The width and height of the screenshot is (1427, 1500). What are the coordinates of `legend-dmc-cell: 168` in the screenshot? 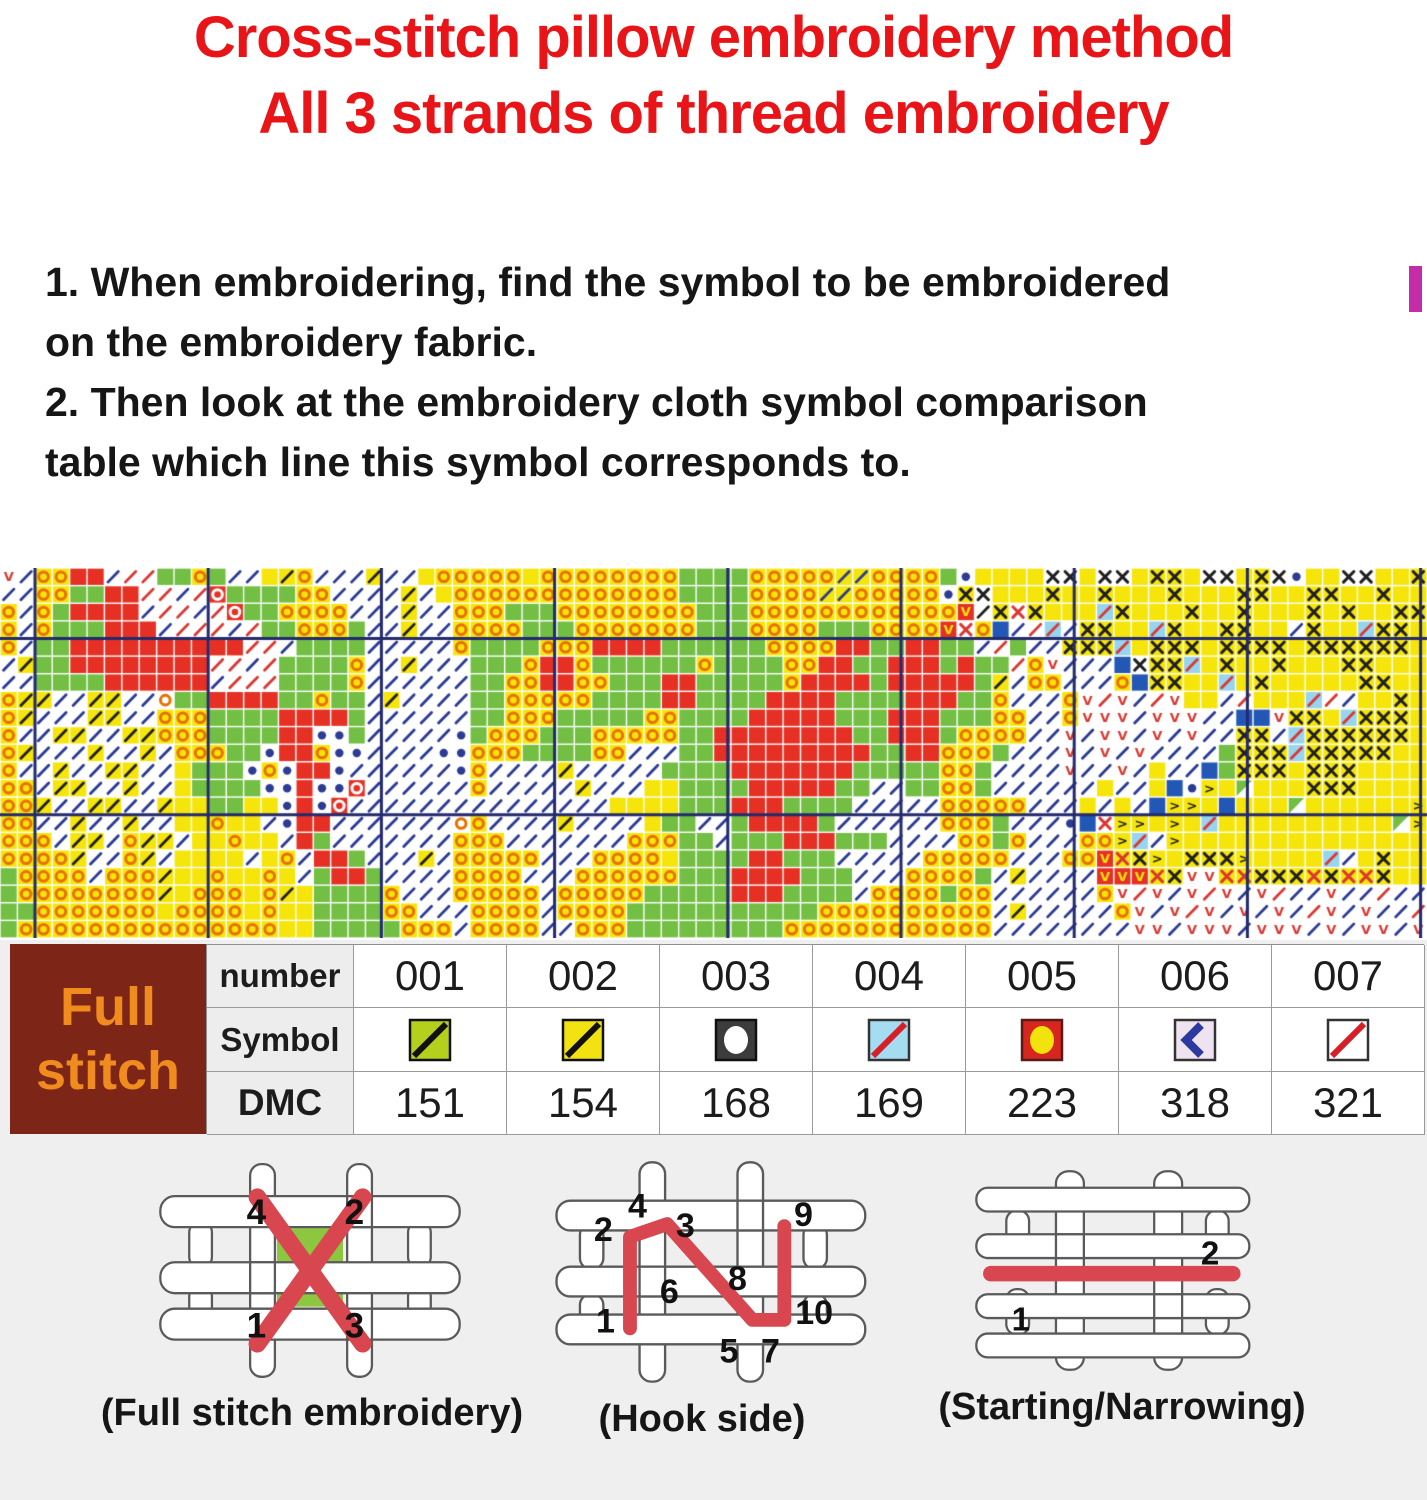 It's located at (736, 1103).